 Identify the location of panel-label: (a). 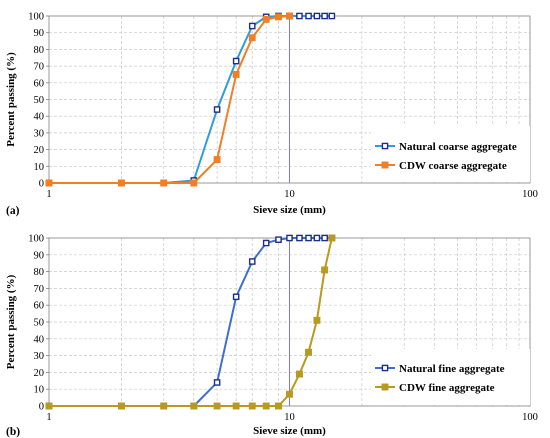
(13, 211).